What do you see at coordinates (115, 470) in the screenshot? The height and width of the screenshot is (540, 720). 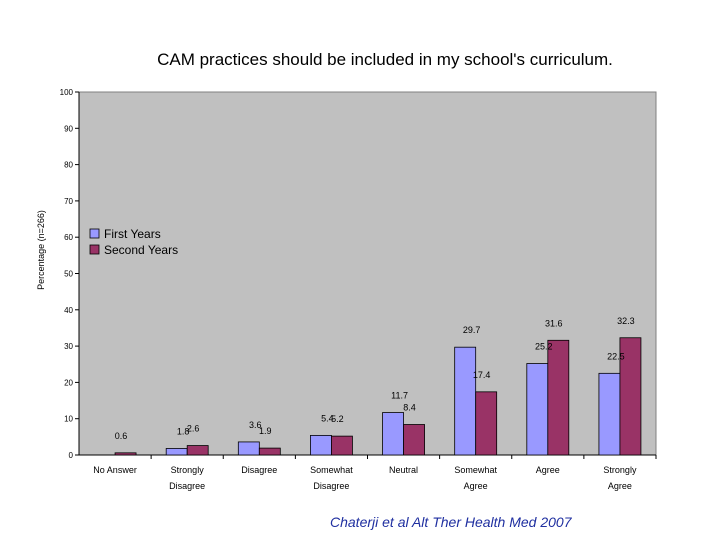 I see `category-label: No Answer` at bounding box center [115, 470].